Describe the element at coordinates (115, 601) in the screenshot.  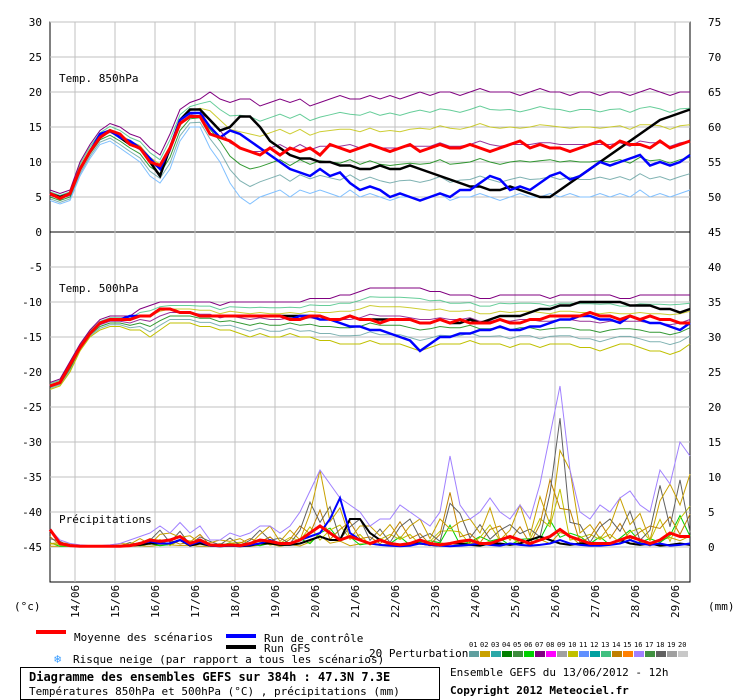
I see `x-tick-label: 15/06` at that location.